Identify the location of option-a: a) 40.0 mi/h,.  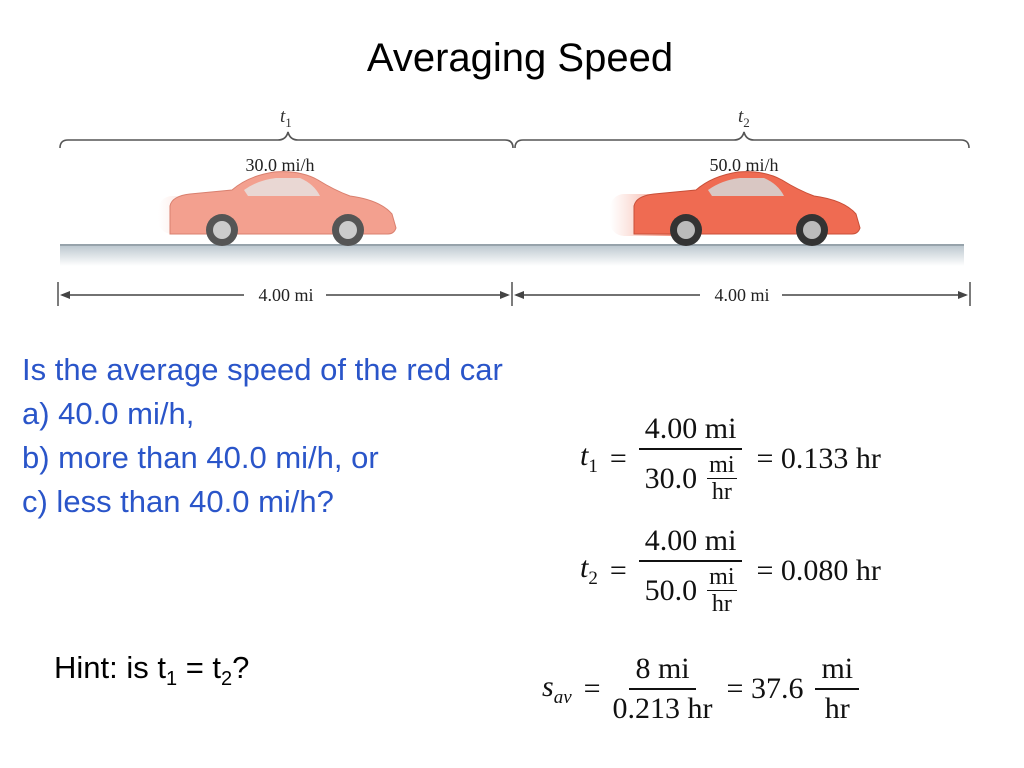
(108, 413).